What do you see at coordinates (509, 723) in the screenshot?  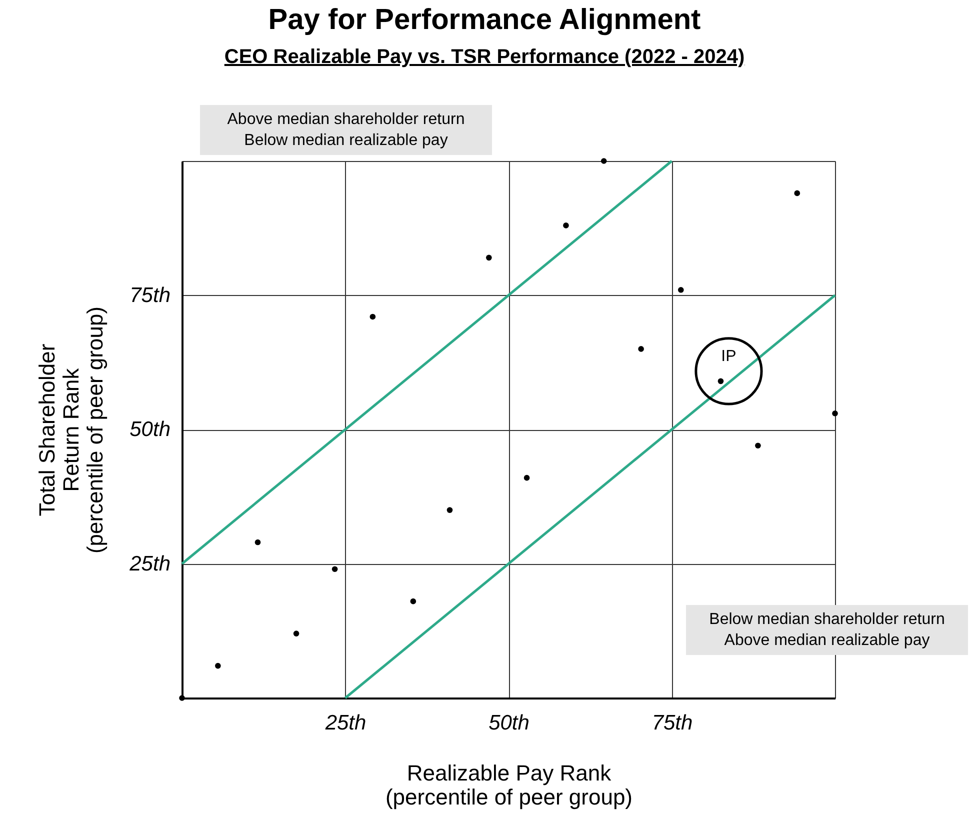 I see `x-tick-label: 50th` at bounding box center [509, 723].